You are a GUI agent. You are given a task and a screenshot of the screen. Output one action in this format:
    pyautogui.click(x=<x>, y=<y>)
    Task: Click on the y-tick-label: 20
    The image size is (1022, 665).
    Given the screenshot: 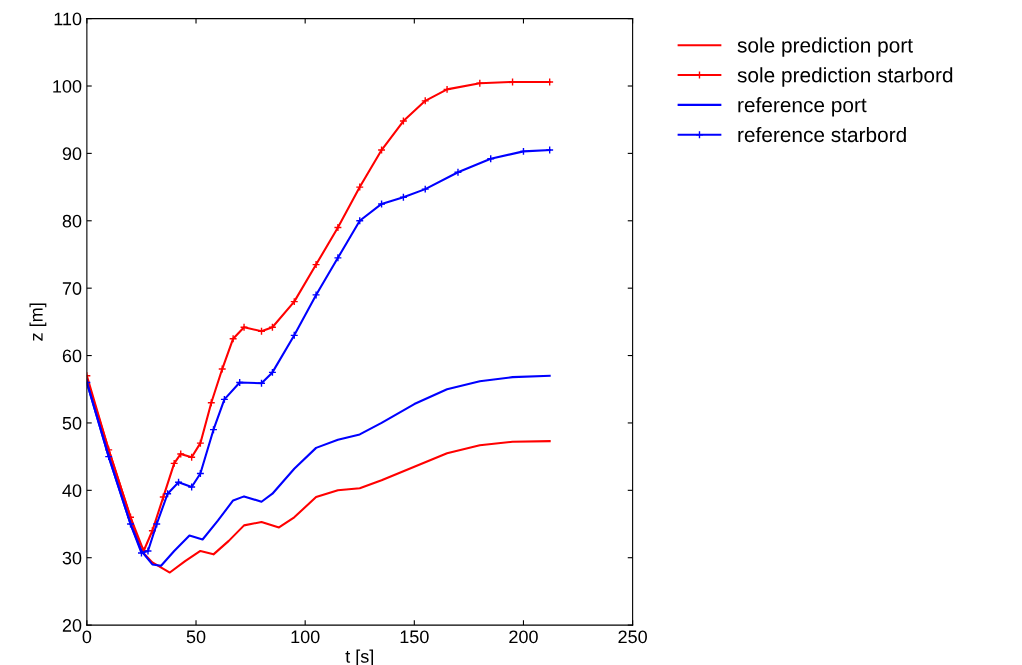 What is the action you would take?
    pyautogui.click(x=72, y=625)
    